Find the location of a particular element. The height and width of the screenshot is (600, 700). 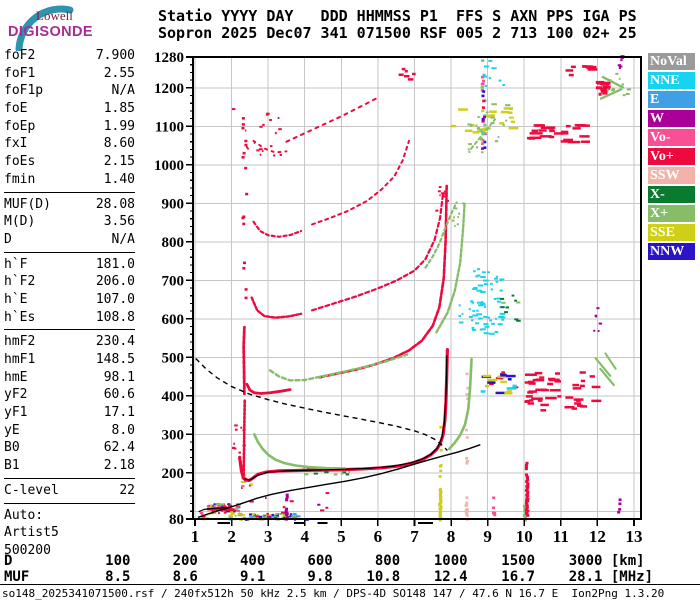

color-legend: NoVal NNE E W Vo- Vo+ SSW X- X+ SSE NNW is located at coordinates (671, 157).